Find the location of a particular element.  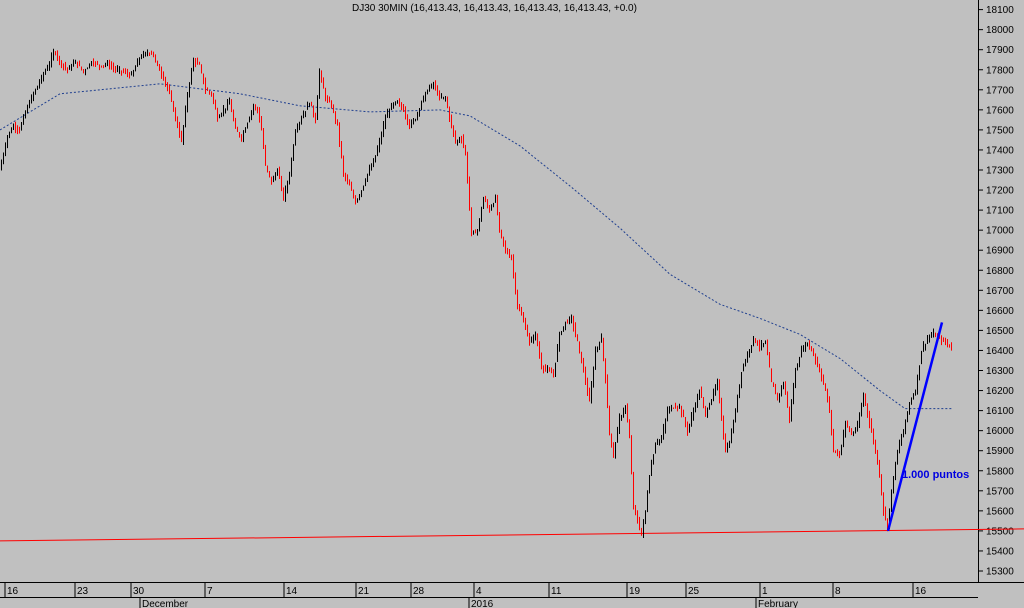

month-label: 2016 is located at coordinates (482, 603).